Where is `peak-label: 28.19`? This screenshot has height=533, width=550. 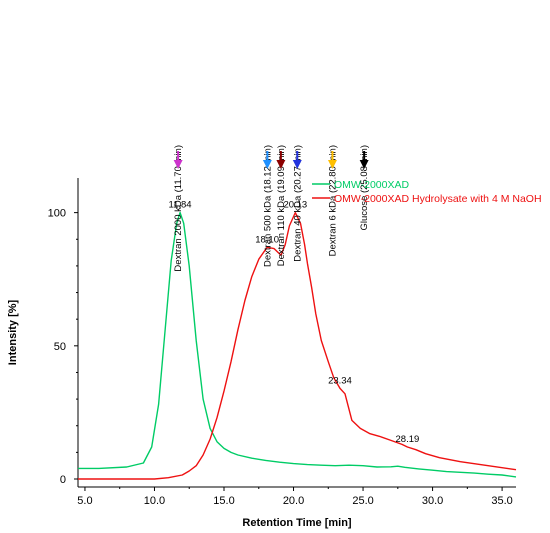
peak-label: 28.19 is located at coordinates (408, 439).